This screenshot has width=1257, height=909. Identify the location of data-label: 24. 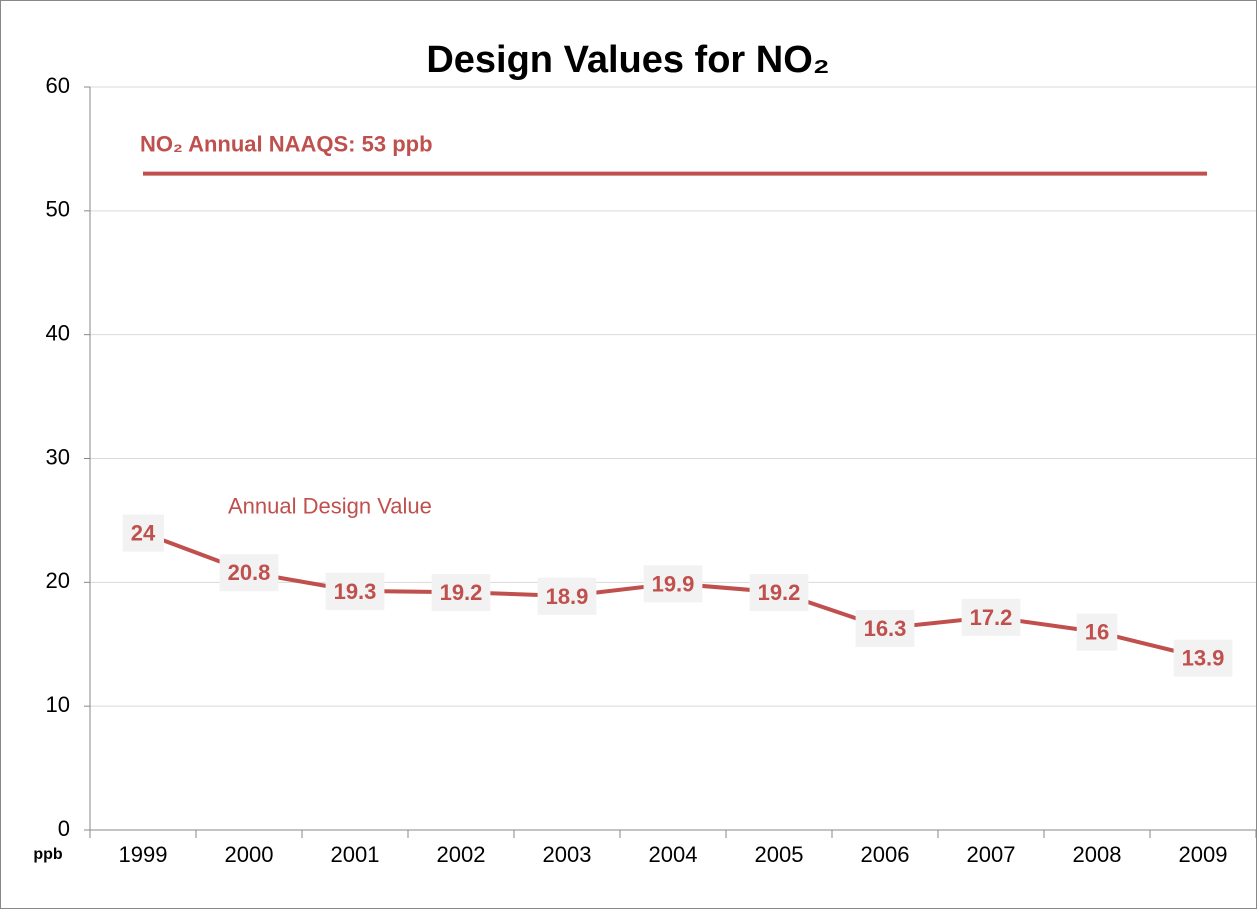
(143, 533).